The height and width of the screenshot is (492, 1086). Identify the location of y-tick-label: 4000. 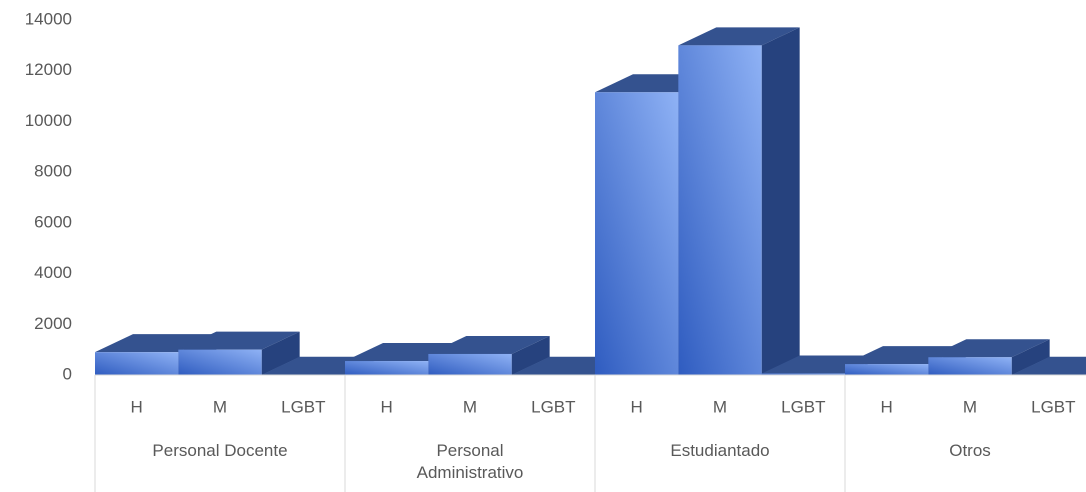
(53, 272).